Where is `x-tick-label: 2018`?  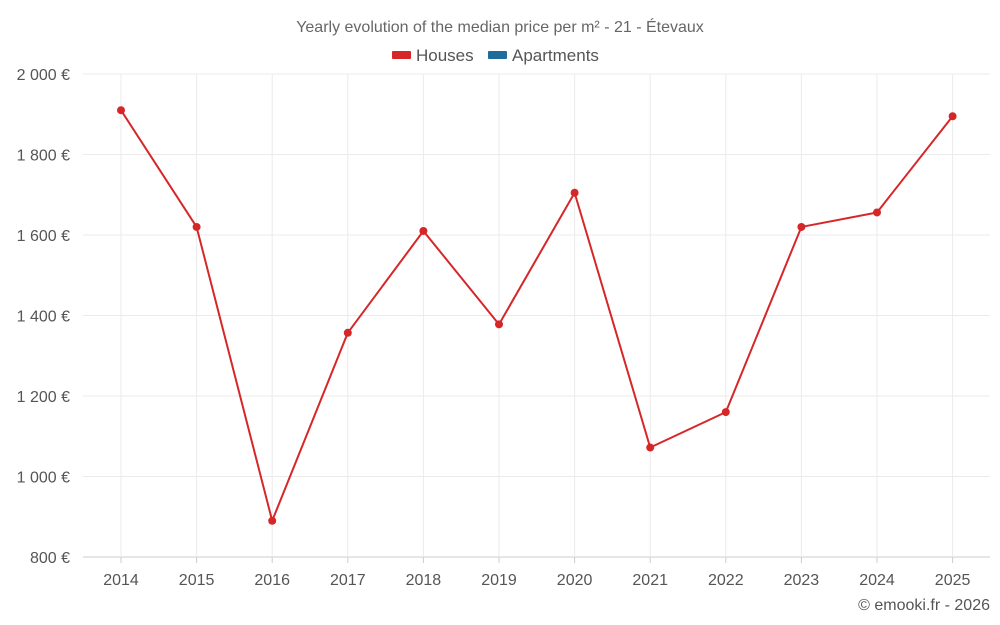
x-tick-label: 2018 is located at coordinates (424, 580).